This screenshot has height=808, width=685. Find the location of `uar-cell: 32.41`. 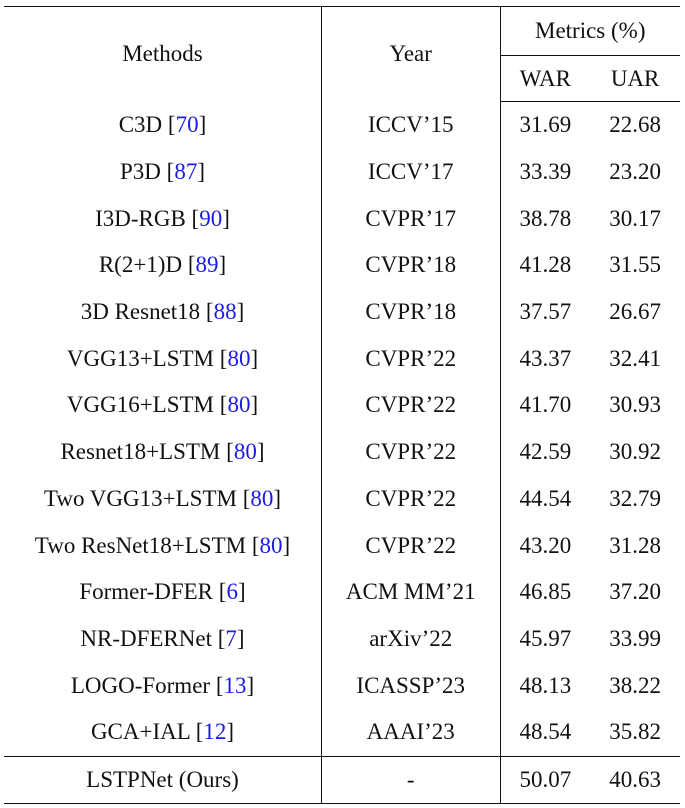

uar-cell: 32.41 is located at coordinates (635, 358).